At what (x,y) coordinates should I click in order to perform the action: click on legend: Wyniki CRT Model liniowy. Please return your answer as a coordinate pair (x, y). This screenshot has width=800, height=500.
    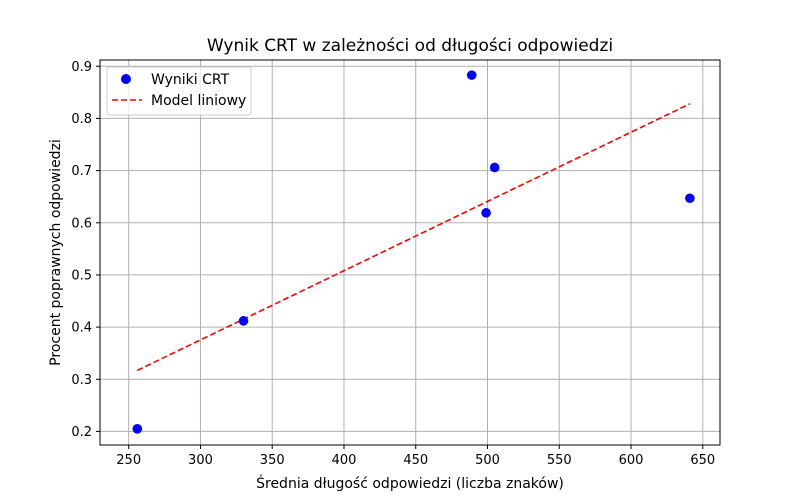
    Looking at the image, I should click on (179, 91).